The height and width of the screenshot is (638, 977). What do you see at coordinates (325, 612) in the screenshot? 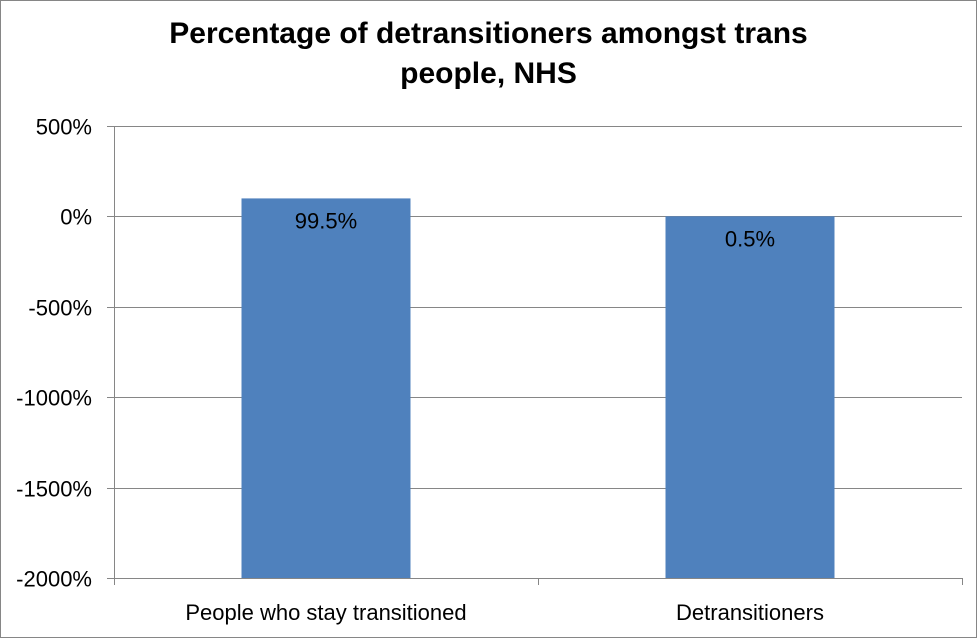
I see `x-tick-label: People who stay transitioned` at bounding box center [325, 612].